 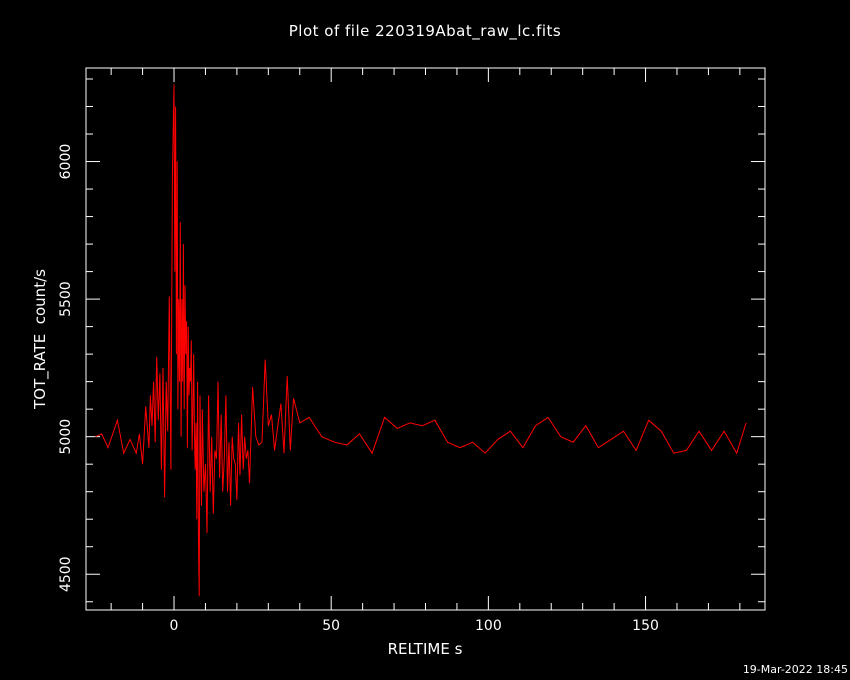 I want to click on y-tick-label: 4500, so click(x=66, y=574).